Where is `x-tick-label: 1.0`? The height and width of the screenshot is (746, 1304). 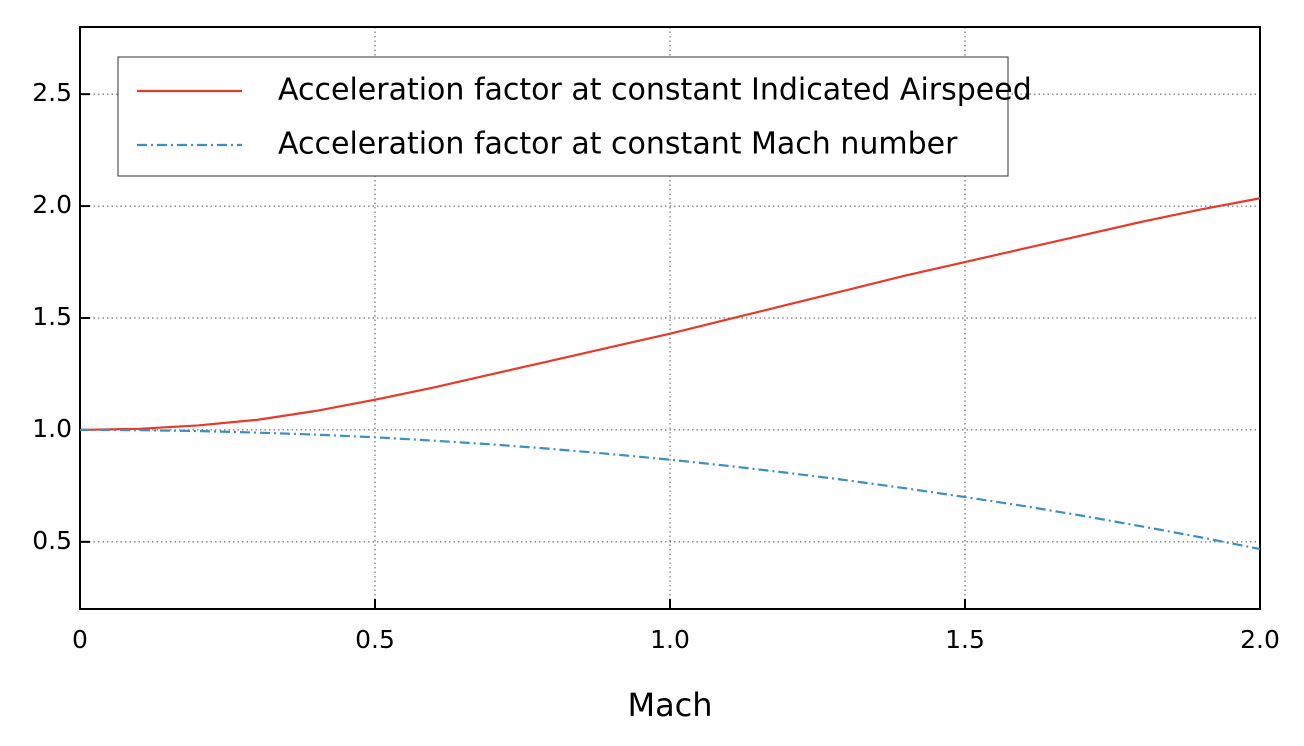 x-tick-label: 1.0 is located at coordinates (670, 639).